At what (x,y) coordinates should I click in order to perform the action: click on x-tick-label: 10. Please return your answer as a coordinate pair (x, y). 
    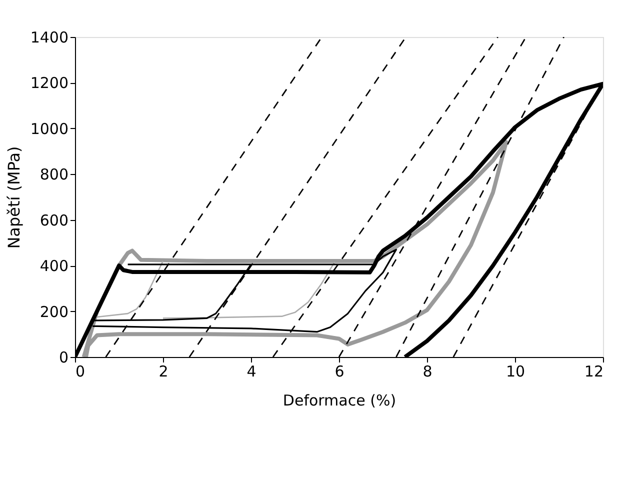
    Looking at the image, I should click on (516, 371).